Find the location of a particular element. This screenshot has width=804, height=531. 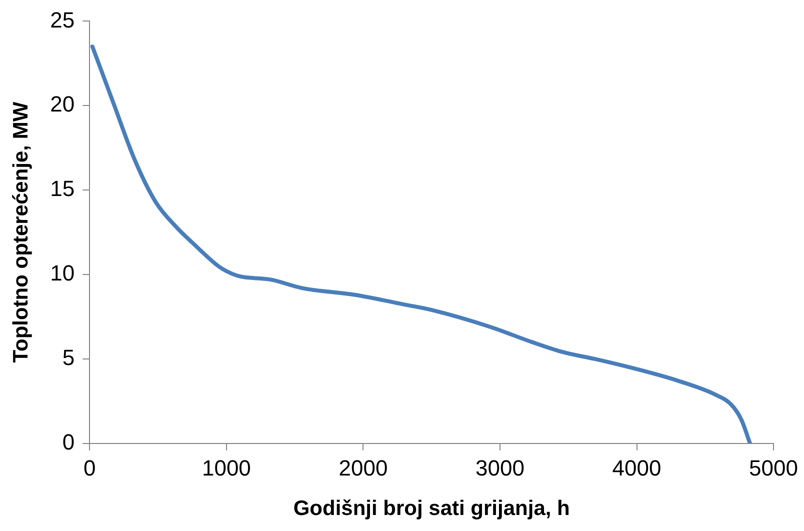

x-tick-label: 2000 is located at coordinates (363, 468).